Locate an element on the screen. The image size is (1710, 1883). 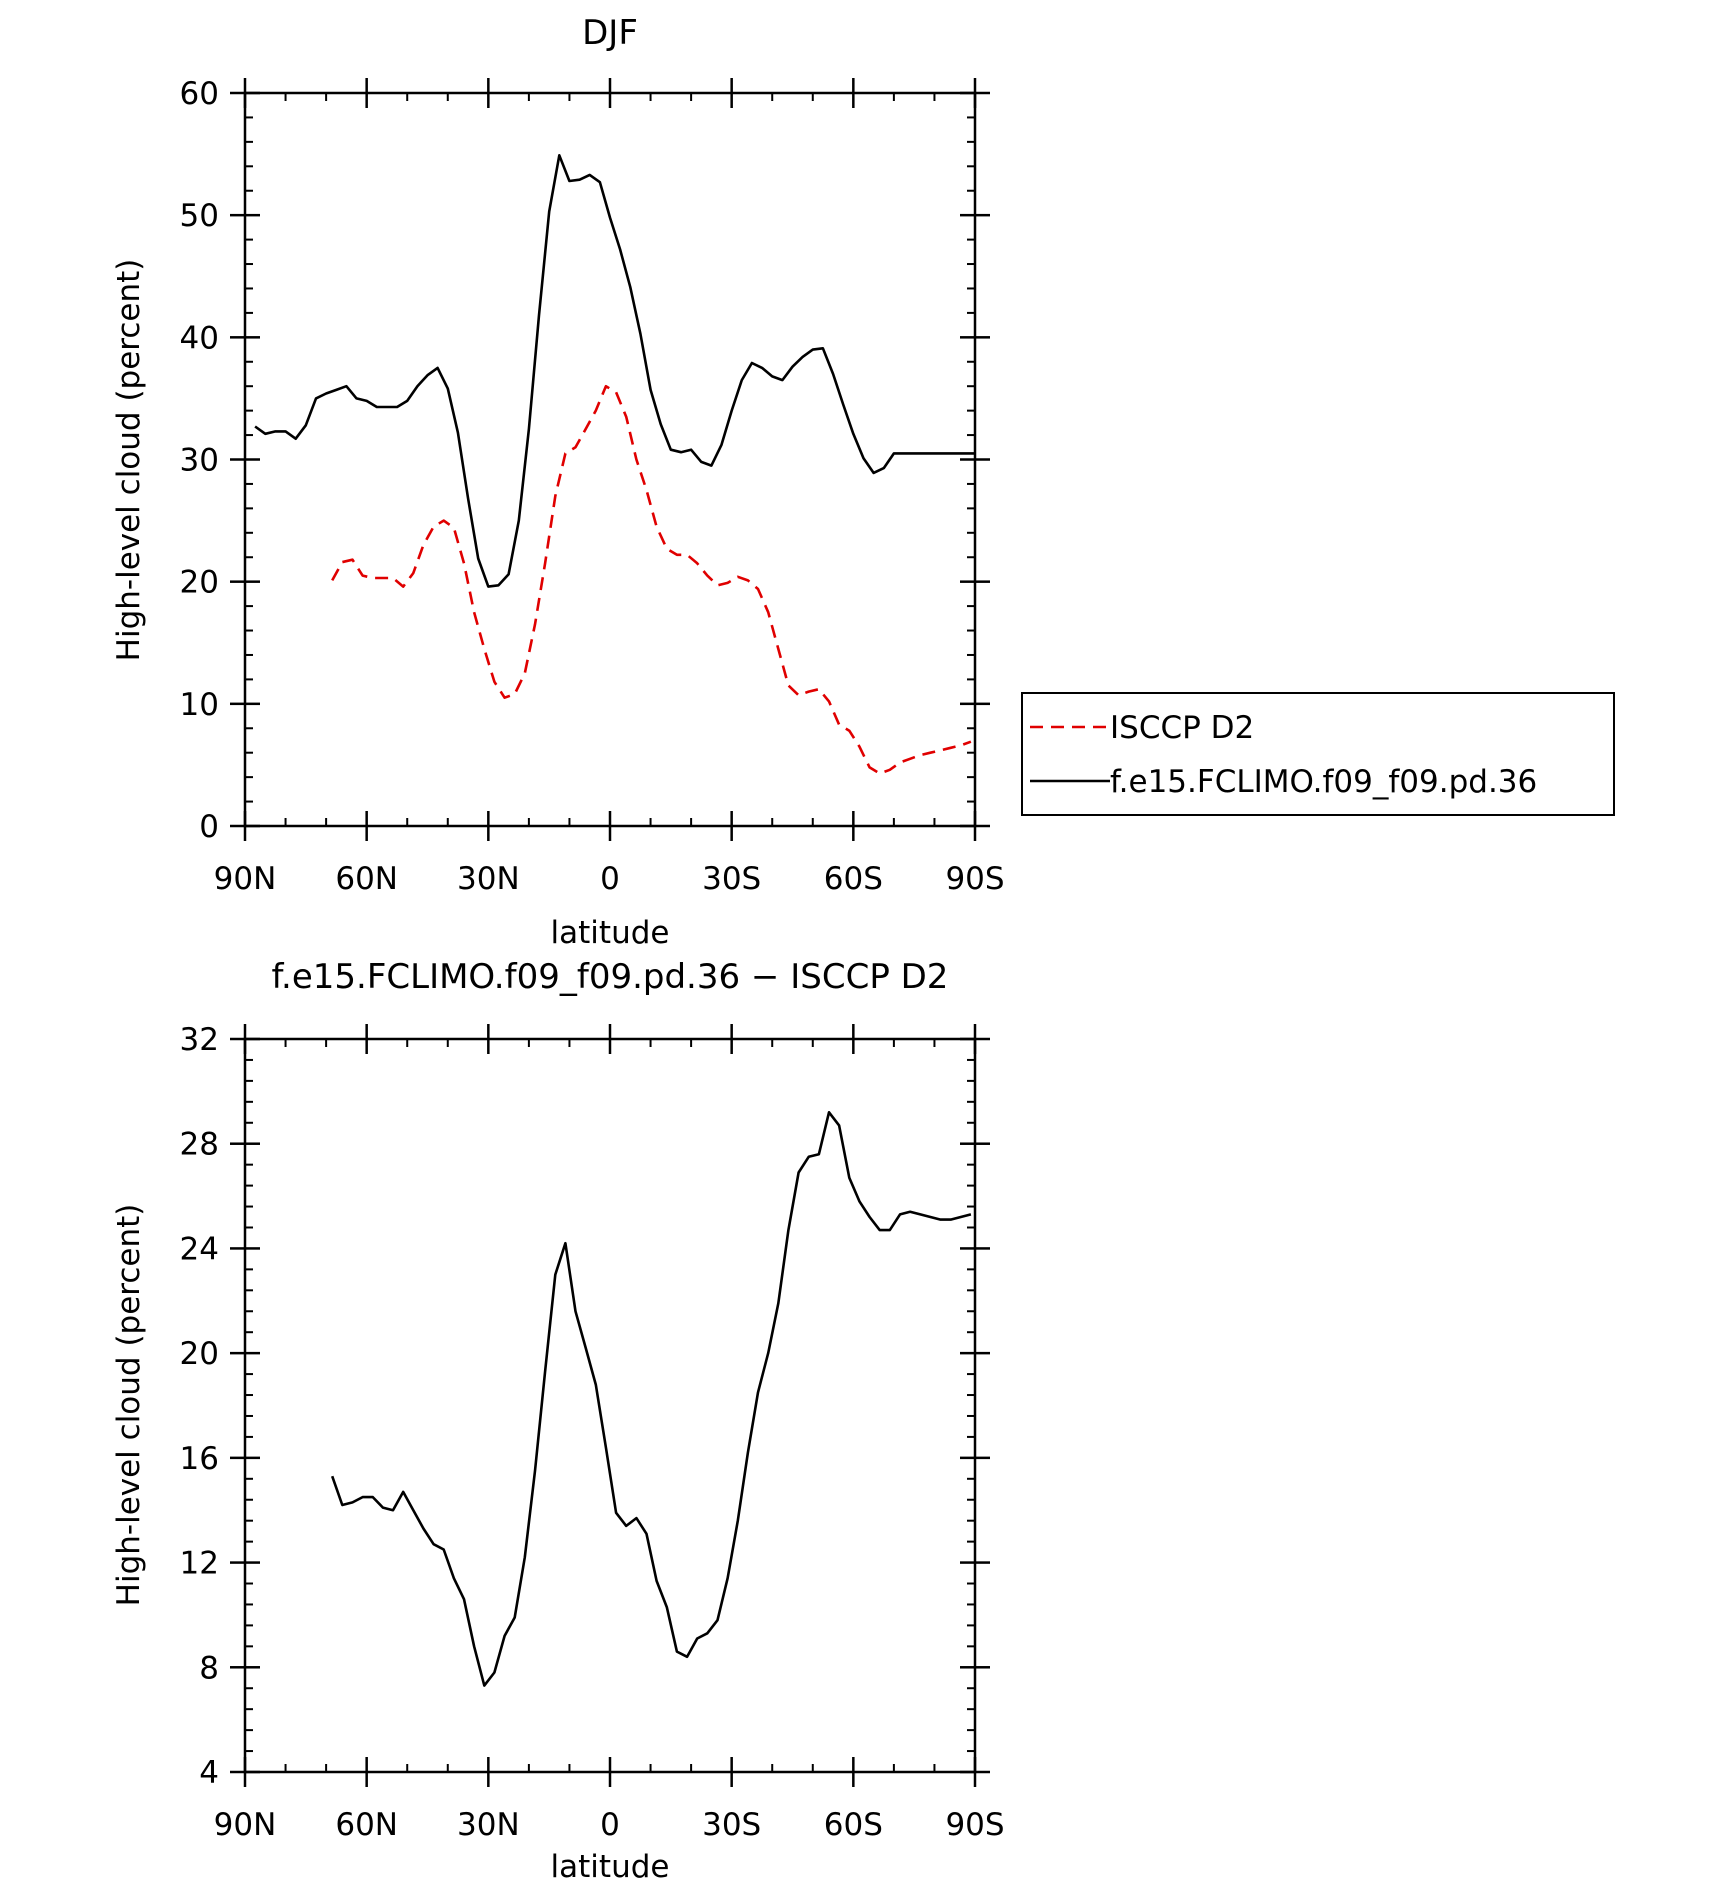
top-ytick-label: 30 is located at coordinates (199, 461).